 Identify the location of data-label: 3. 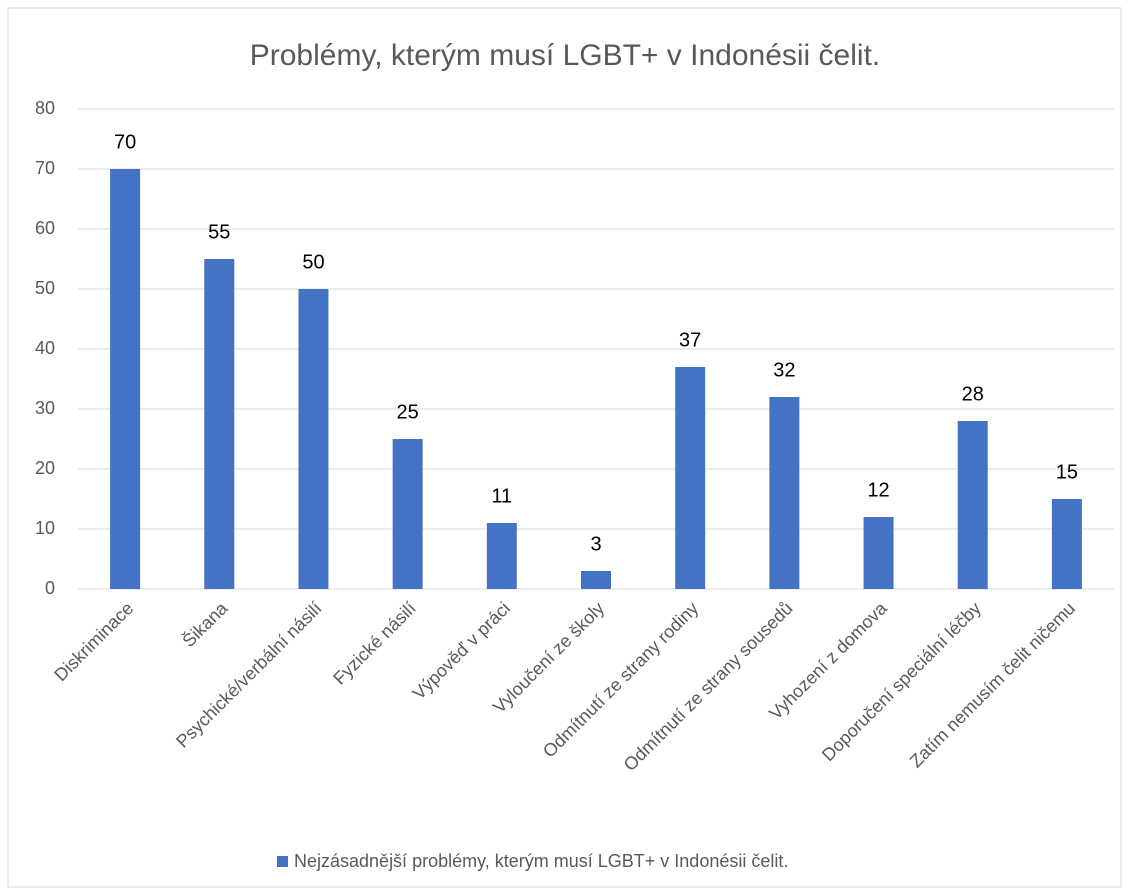
(595, 544).